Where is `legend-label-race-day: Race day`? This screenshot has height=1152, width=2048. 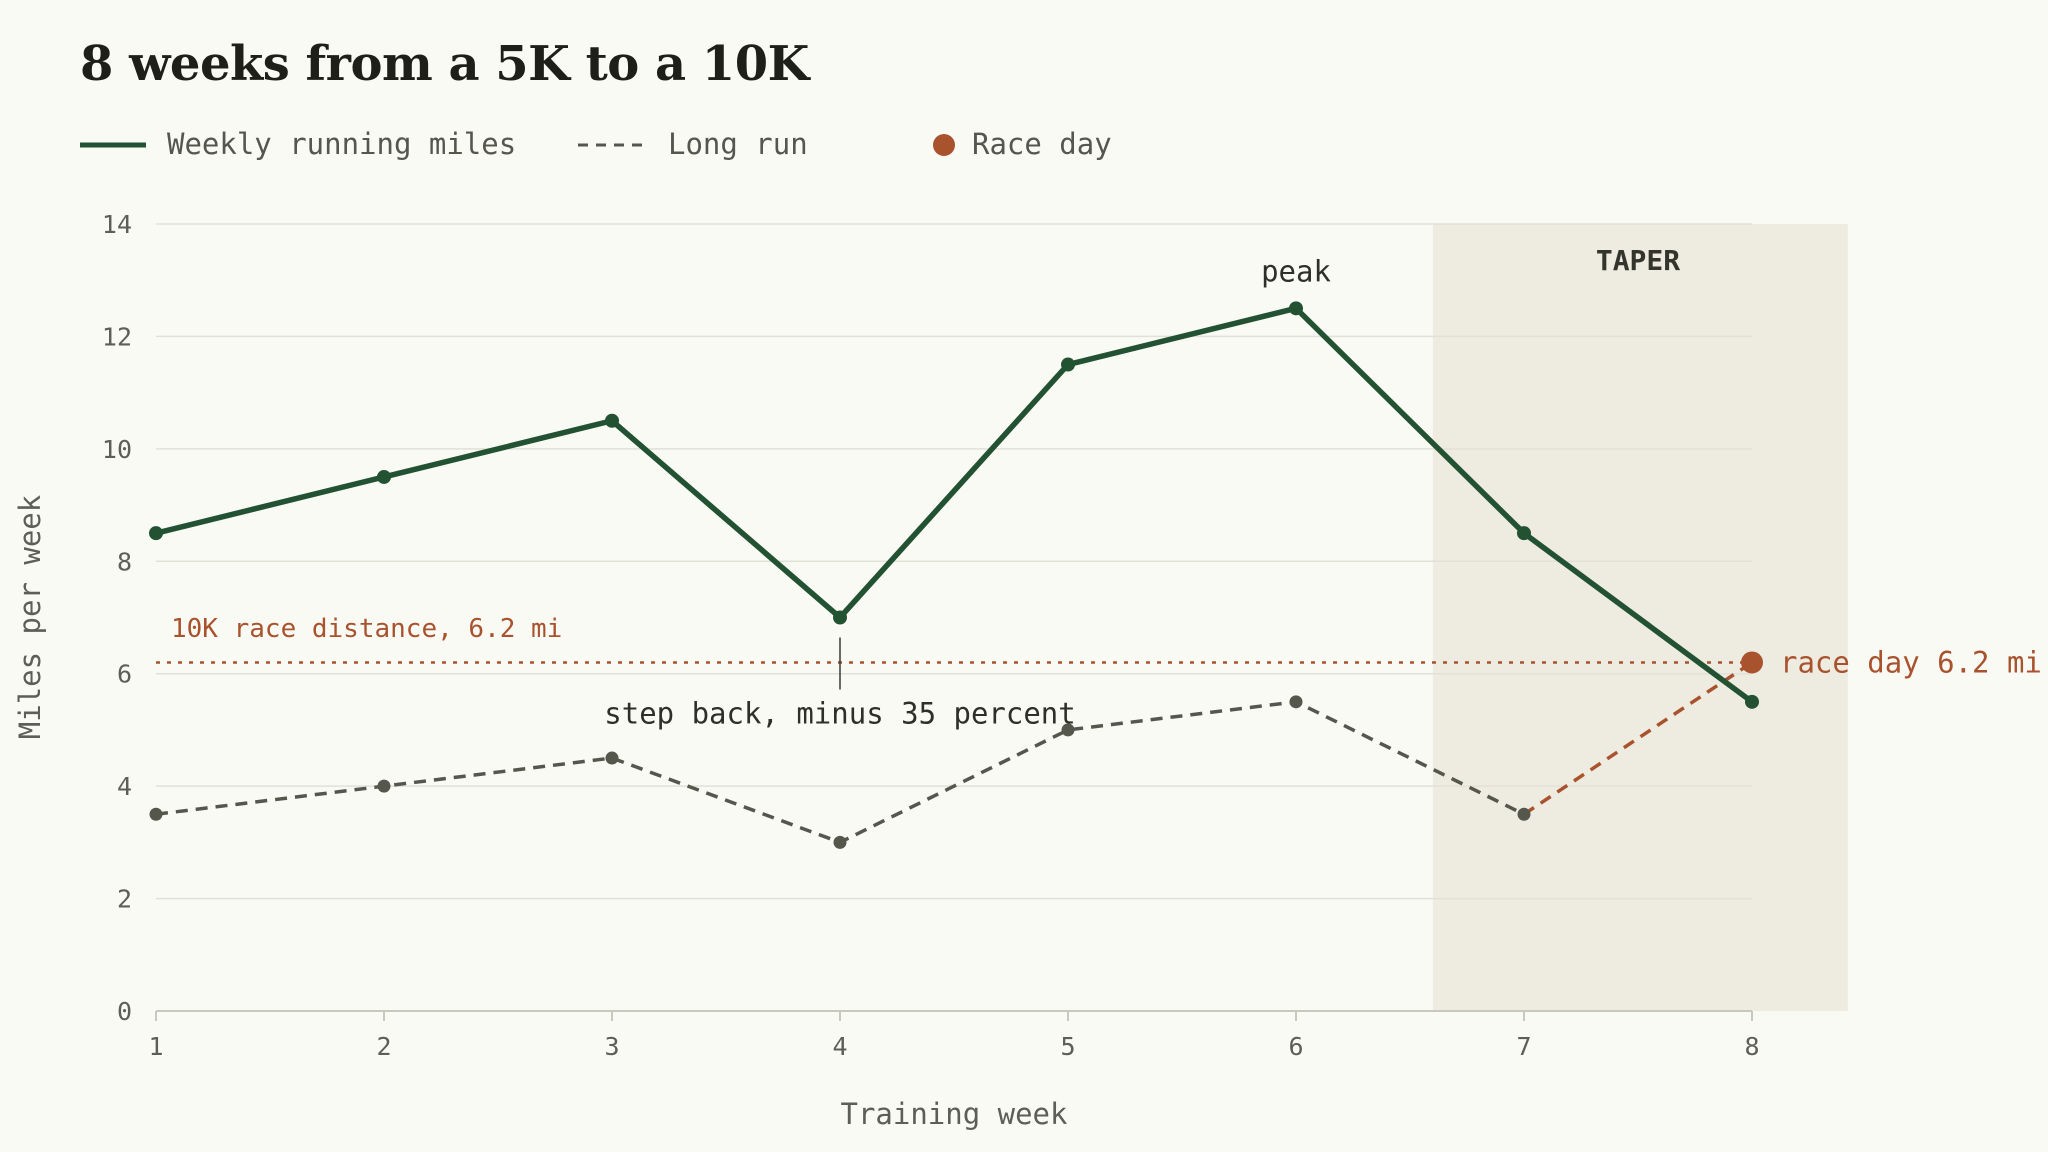 legend-label-race-day: Race day is located at coordinates (1042, 144).